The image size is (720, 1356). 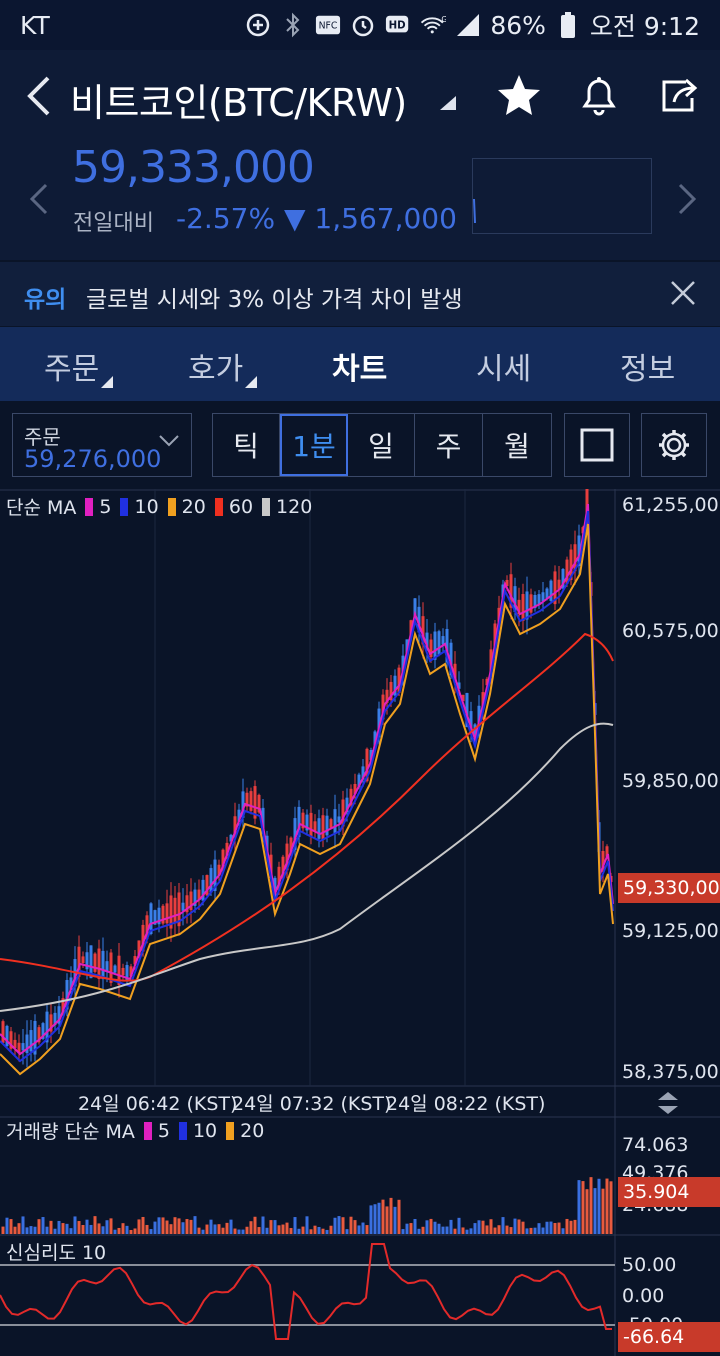 I want to click on tab-chart: 차트, so click(x=360, y=369).